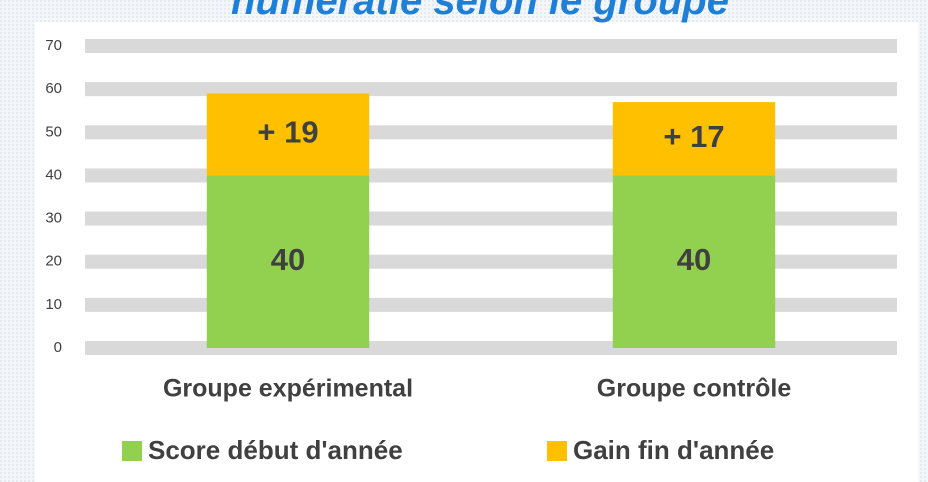  What do you see at coordinates (53, 261) in the screenshot?
I see `y-tick-label: 20` at bounding box center [53, 261].